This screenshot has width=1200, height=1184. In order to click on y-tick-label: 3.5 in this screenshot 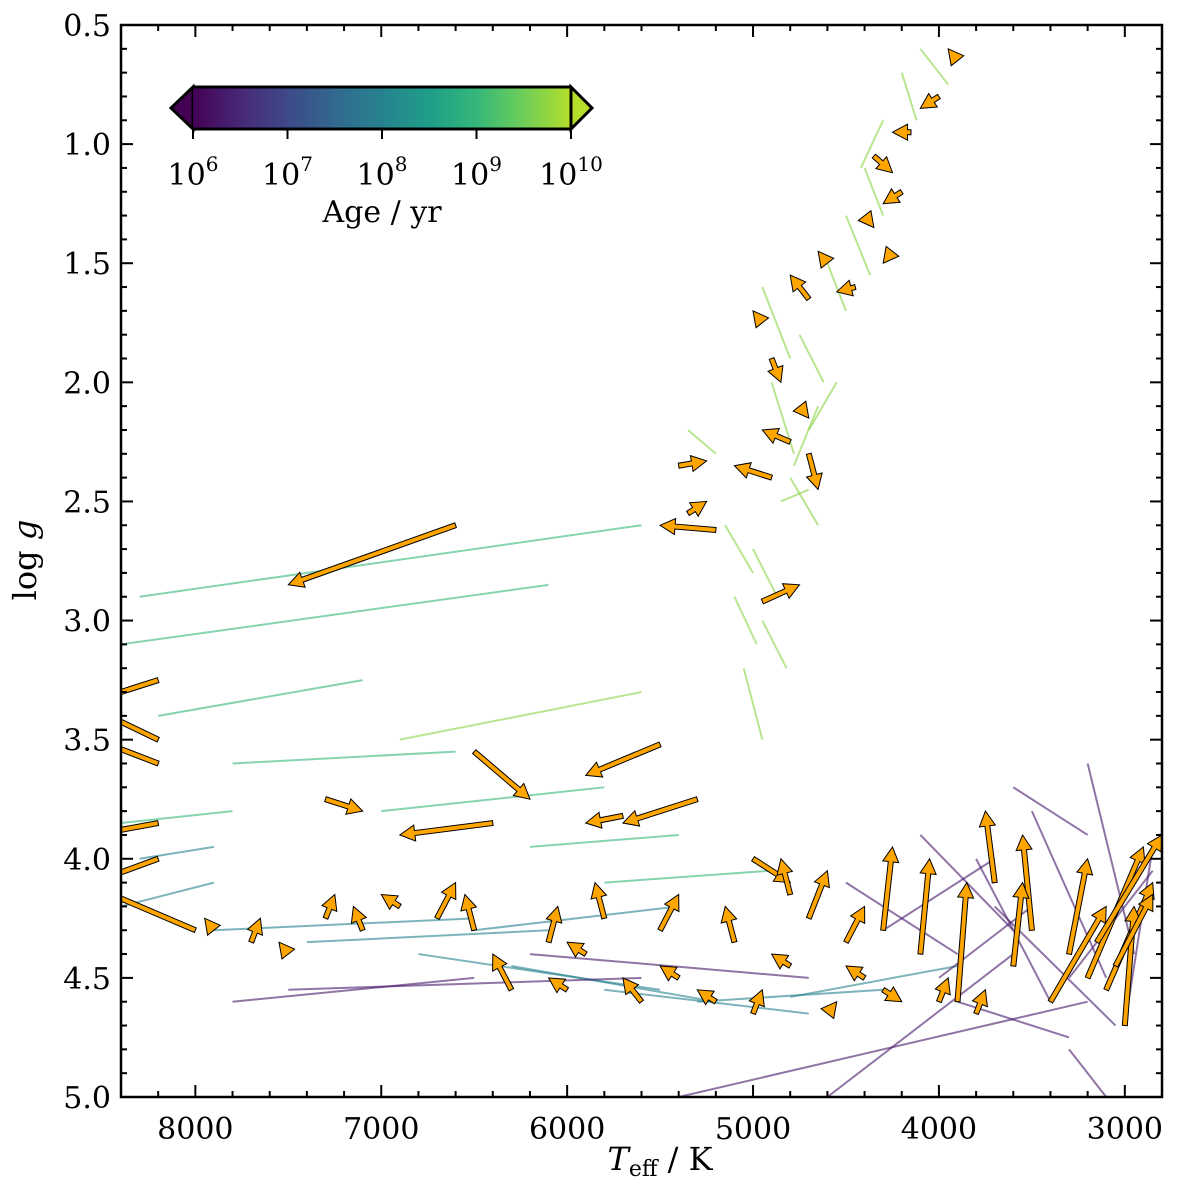, I will do `click(87, 741)`.